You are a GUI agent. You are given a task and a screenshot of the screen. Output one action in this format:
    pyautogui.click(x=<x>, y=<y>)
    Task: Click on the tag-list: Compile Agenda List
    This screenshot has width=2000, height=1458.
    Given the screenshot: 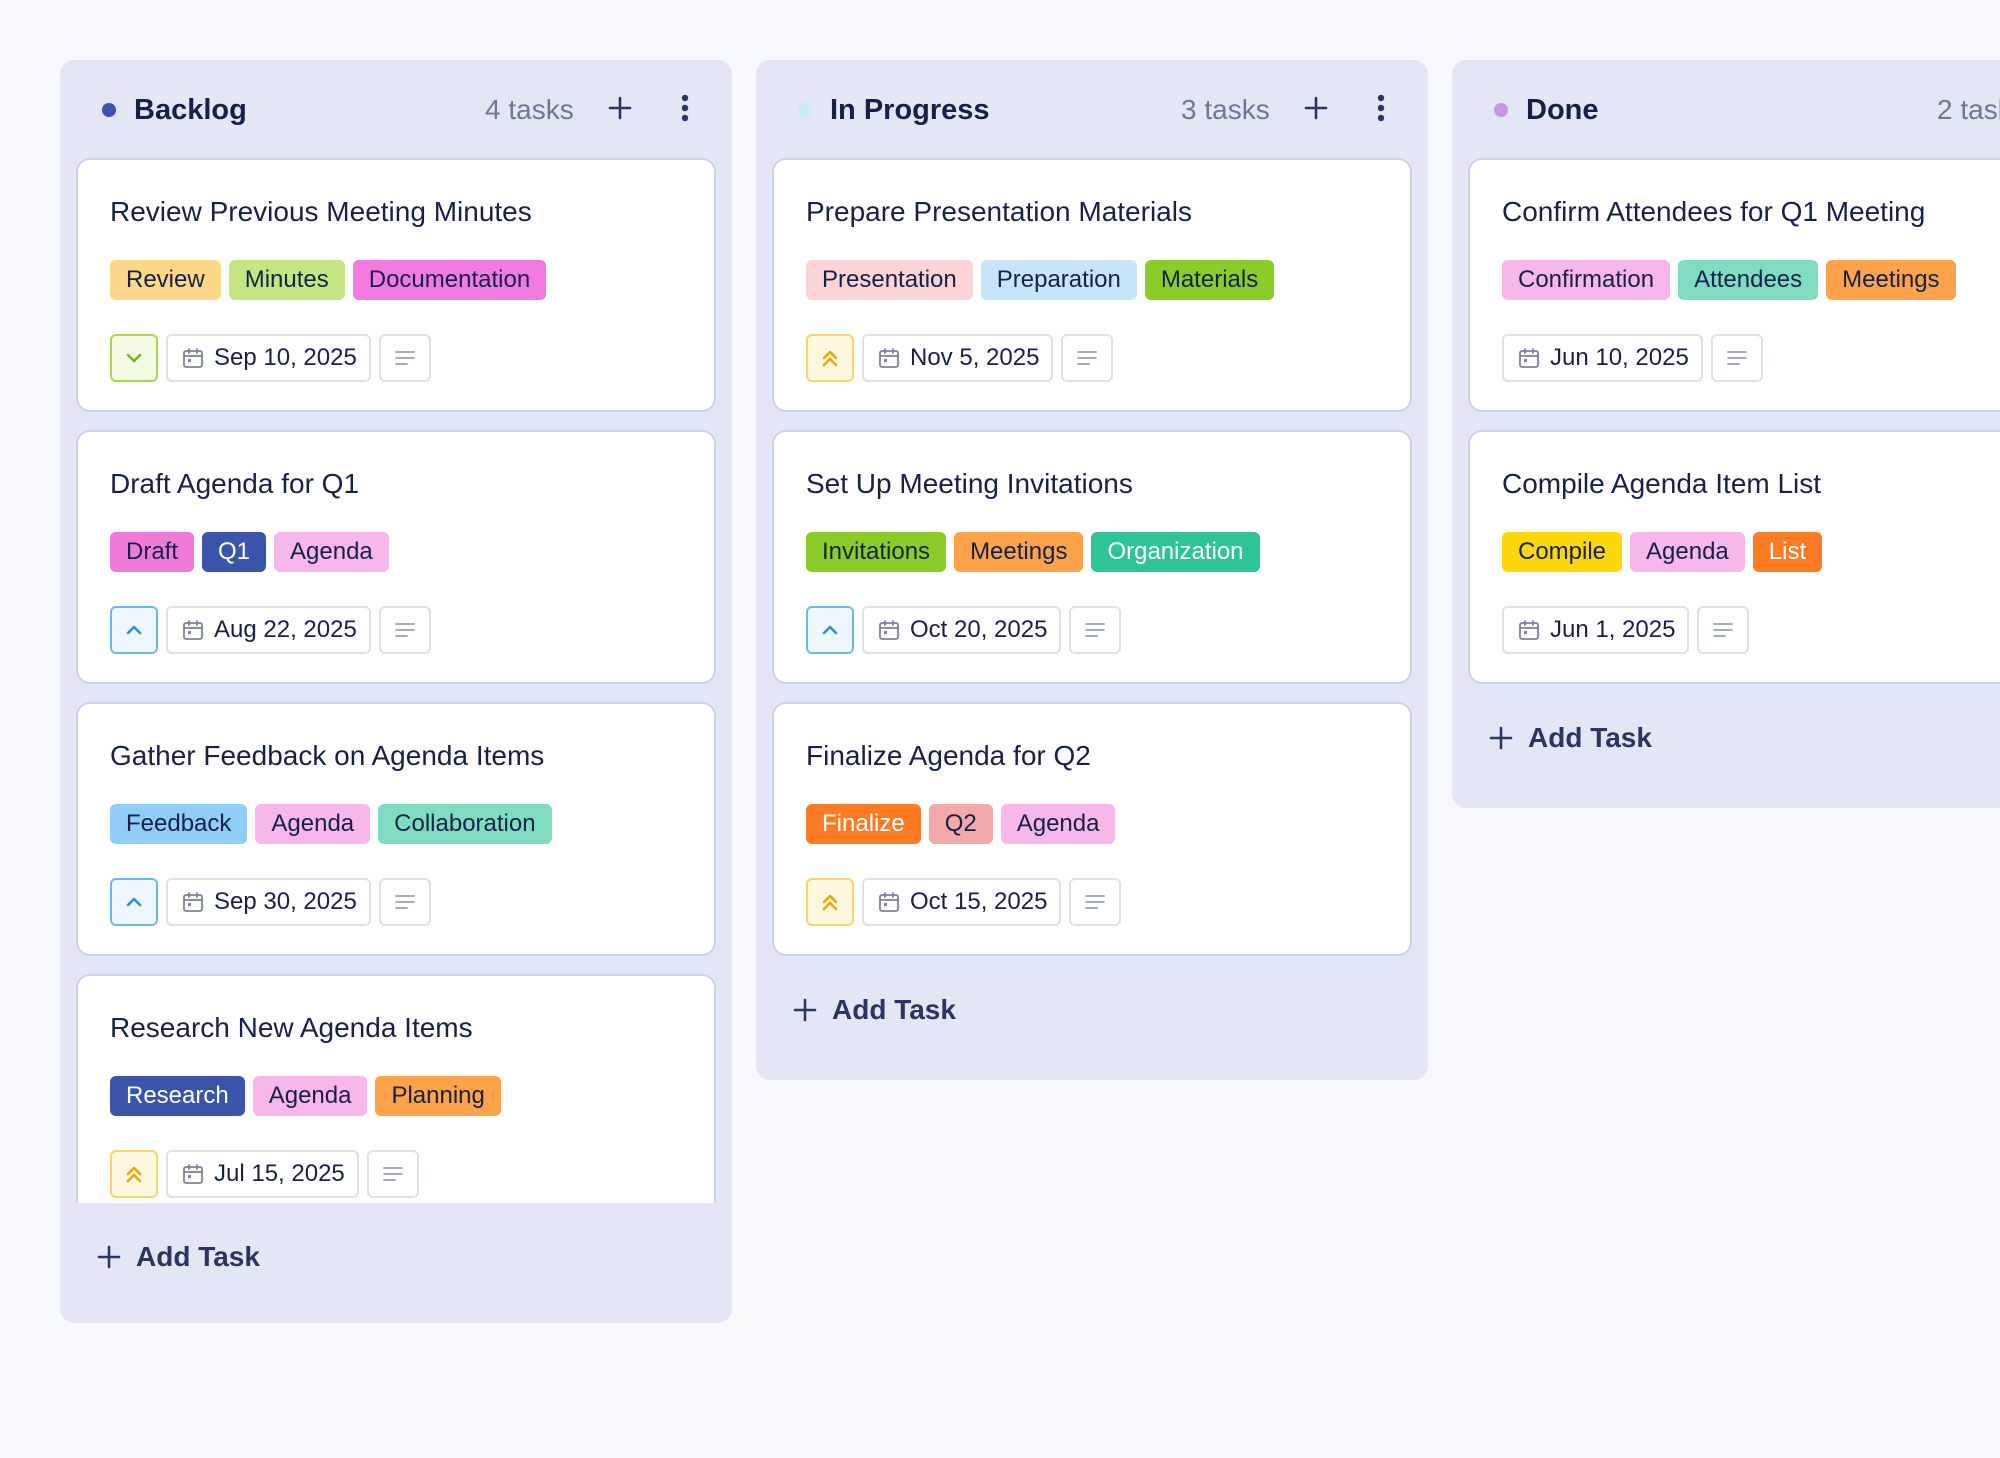 What is the action you would take?
    pyautogui.click(x=1662, y=552)
    